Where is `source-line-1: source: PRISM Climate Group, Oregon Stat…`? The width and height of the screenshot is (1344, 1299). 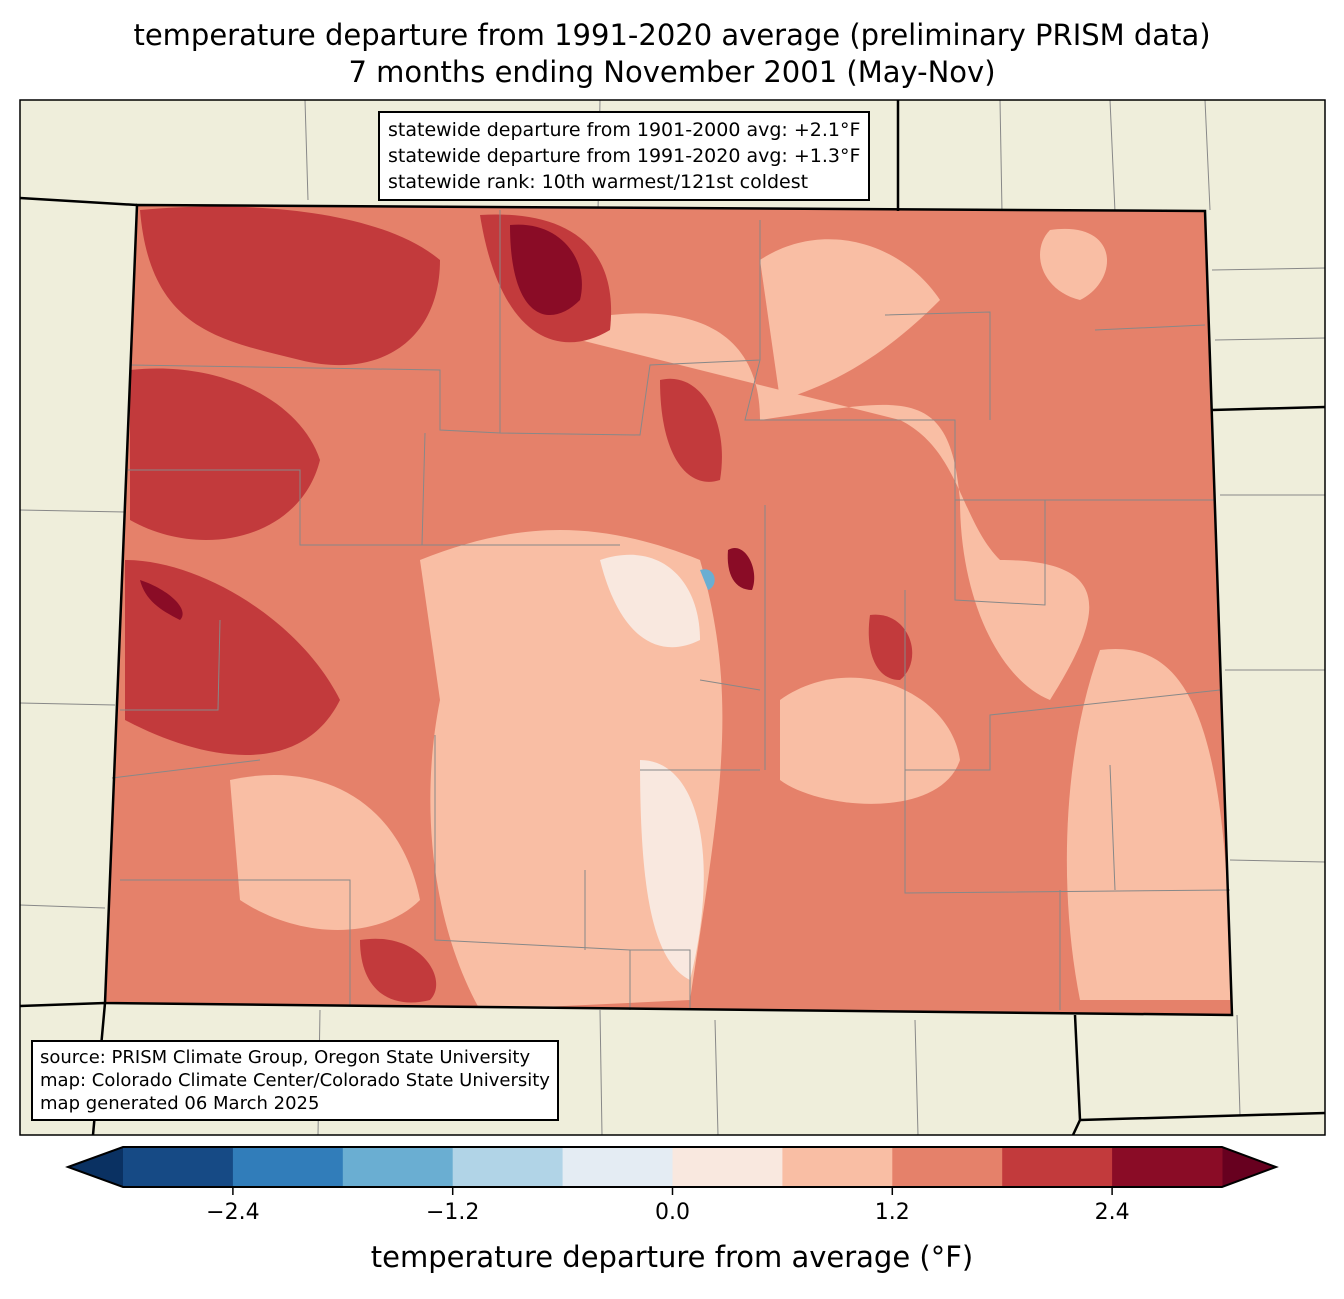
source-line-1: source: PRISM Climate Group, Oregon Stat… is located at coordinates (285, 1057).